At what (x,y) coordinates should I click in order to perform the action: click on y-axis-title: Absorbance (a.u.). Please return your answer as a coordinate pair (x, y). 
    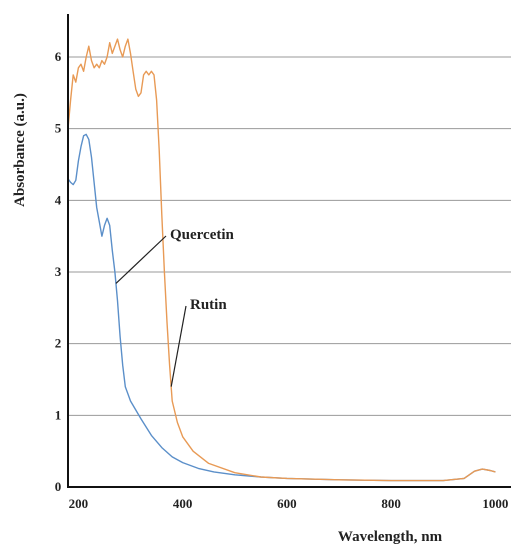
    Looking at the image, I should click on (20, 150).